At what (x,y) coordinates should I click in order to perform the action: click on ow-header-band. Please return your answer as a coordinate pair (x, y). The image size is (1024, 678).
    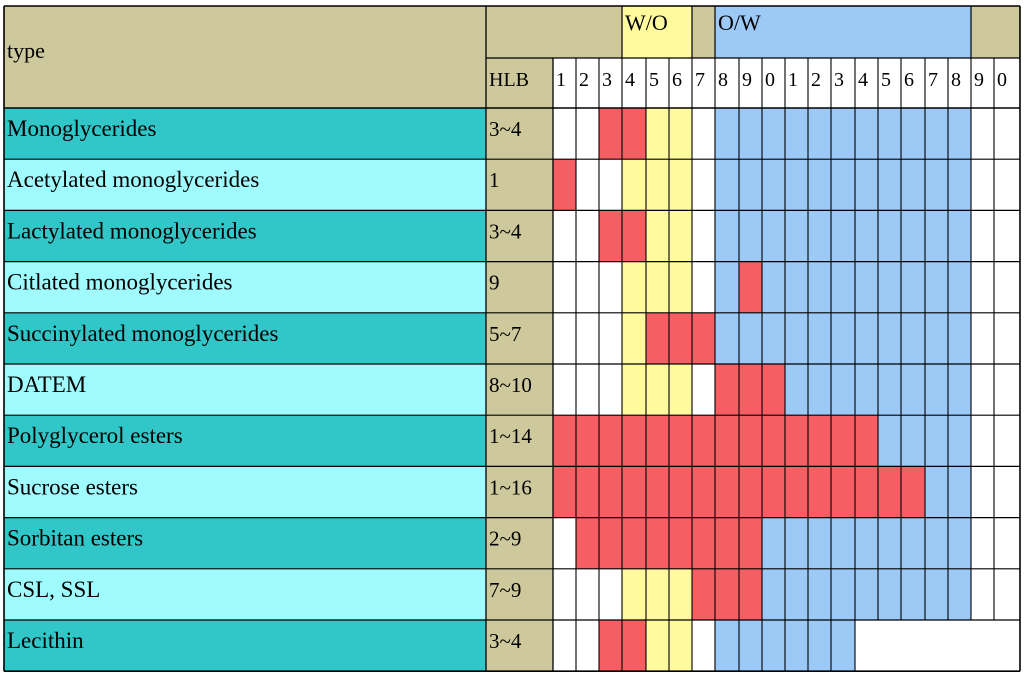
    Looking at the image, I should click on (843, 32).